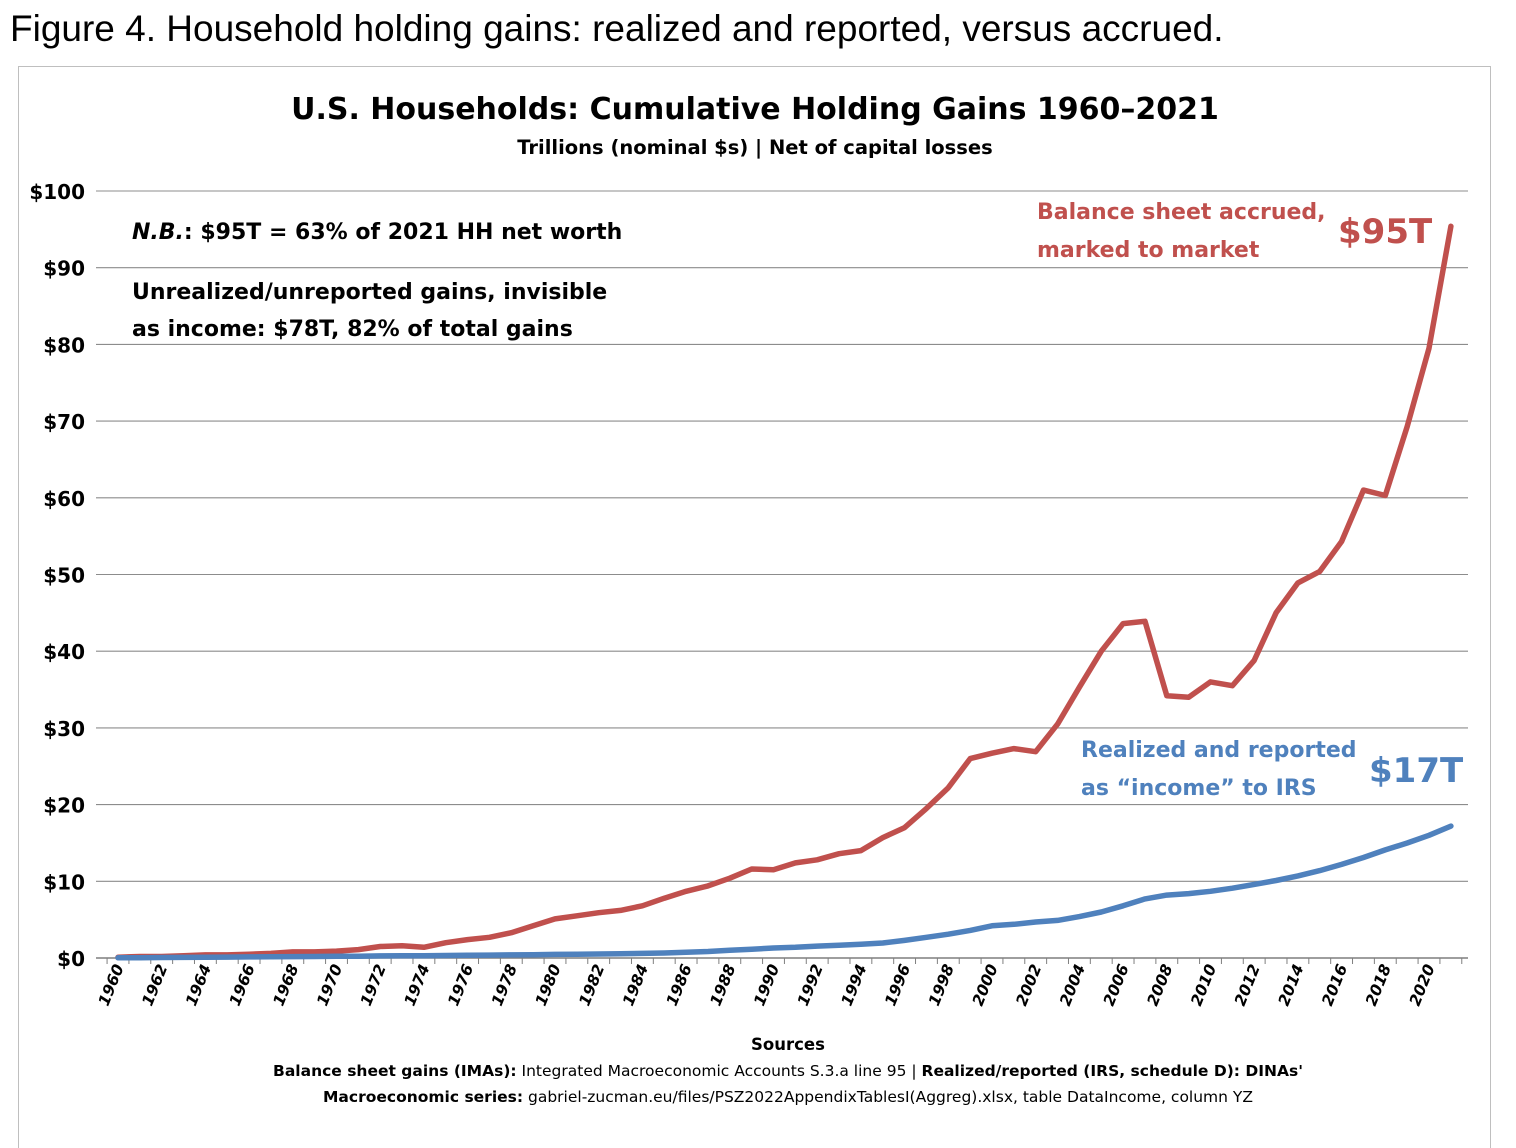 The image size is (1516, 1148). I want to click on x-tick-label: 1962, so click(155, 985).